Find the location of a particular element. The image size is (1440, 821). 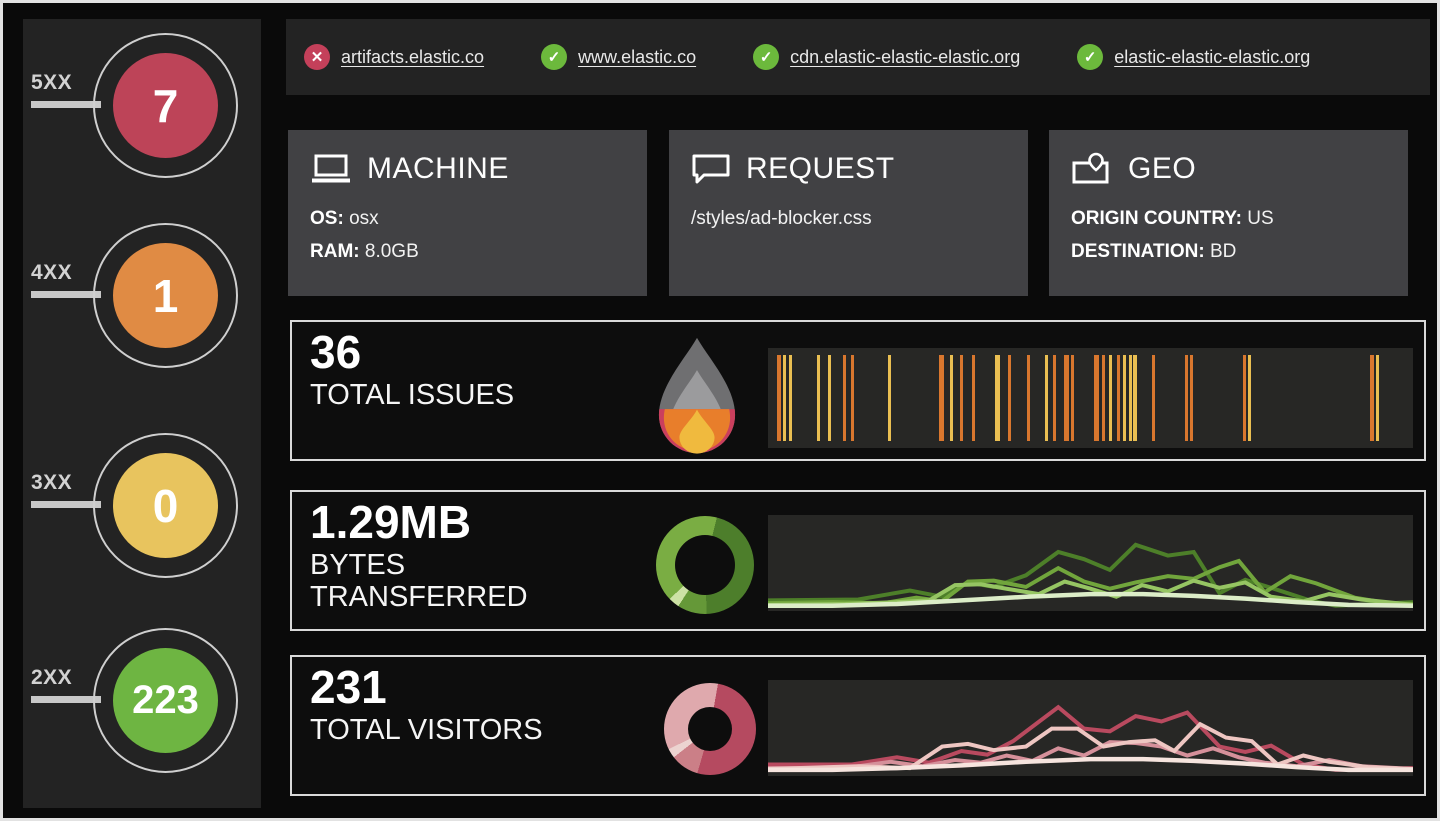

domain-link-www: www.elastic.co is located at coordinates (637, 56).